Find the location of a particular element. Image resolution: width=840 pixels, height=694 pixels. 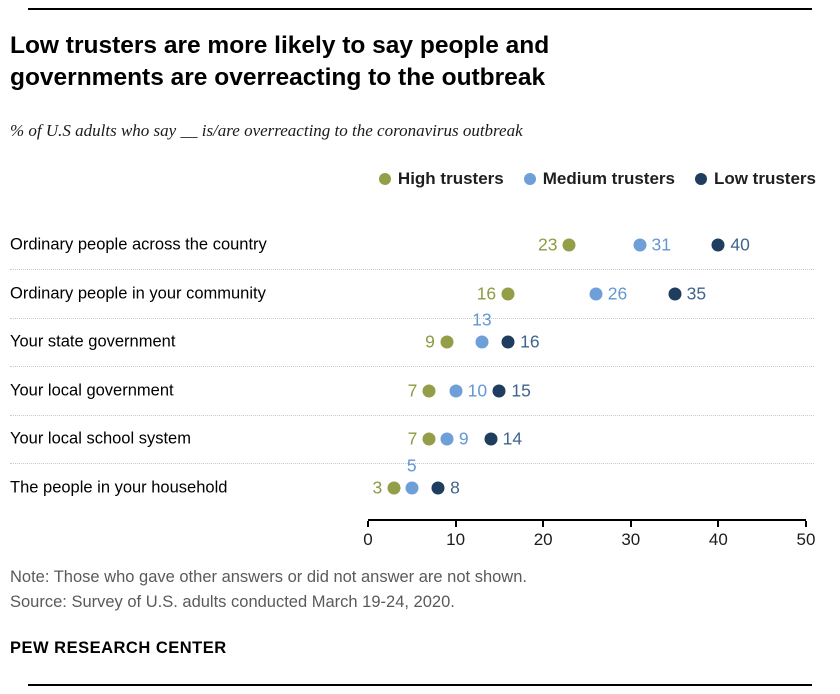

value-label: 26 is located at coordinates (617, 293).